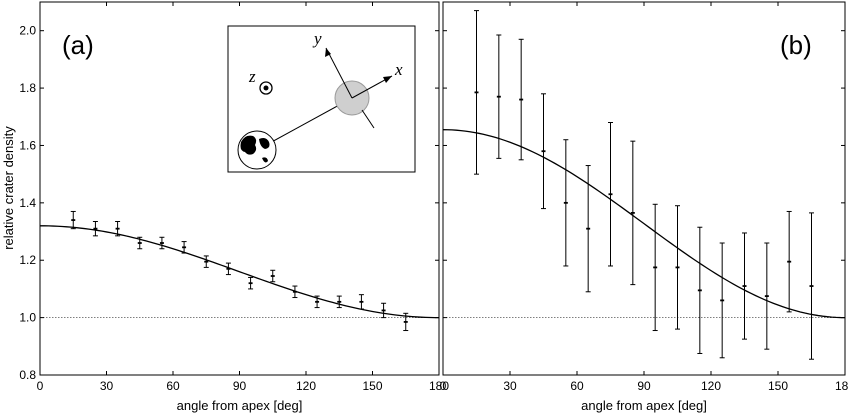  Describe the element at coordinates (510, 386) in the screenshot. I see `panel-b-xtick-label: 30` at that location.